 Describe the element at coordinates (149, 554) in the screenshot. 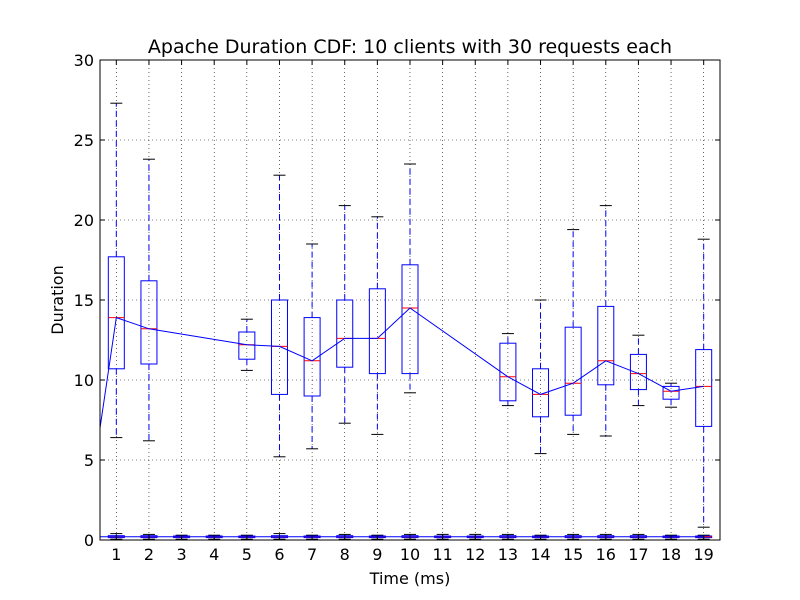

I see `x-tick-label: 2` at that location.